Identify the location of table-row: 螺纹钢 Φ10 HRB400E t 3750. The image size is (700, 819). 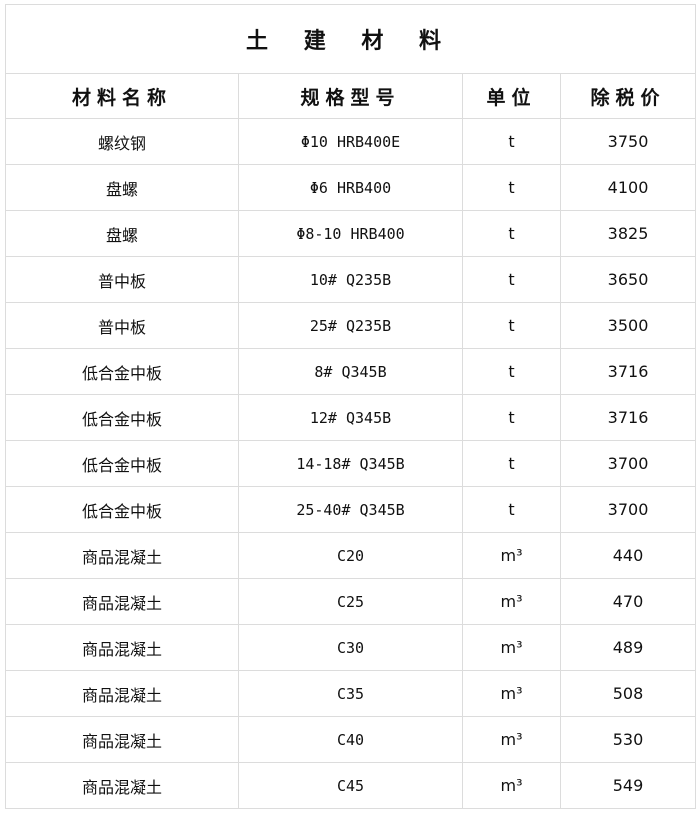
(351, 141).